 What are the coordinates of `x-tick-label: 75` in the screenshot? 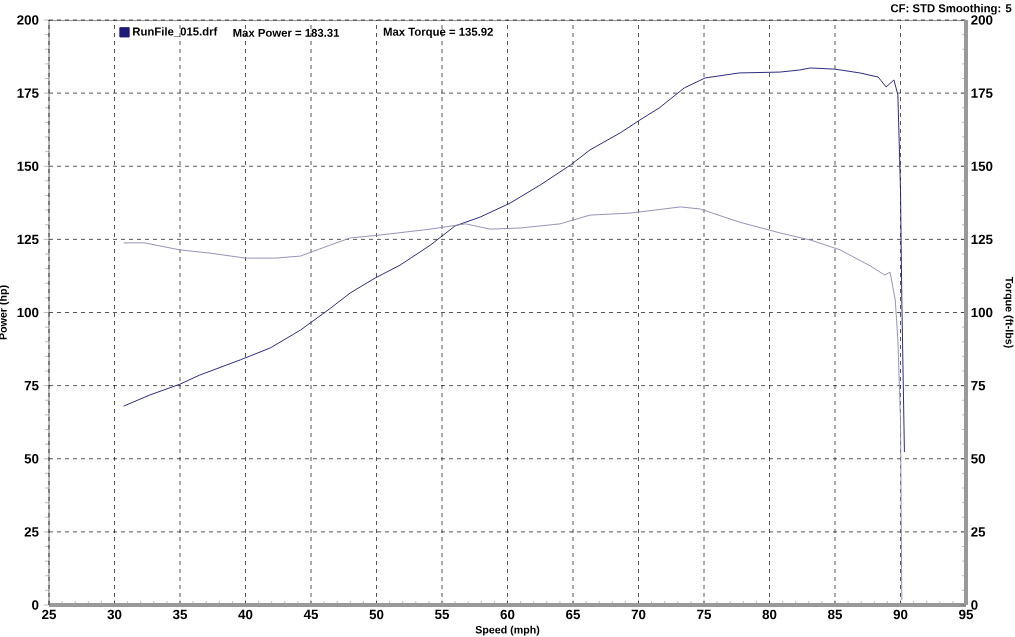 It's located at (704, 614).